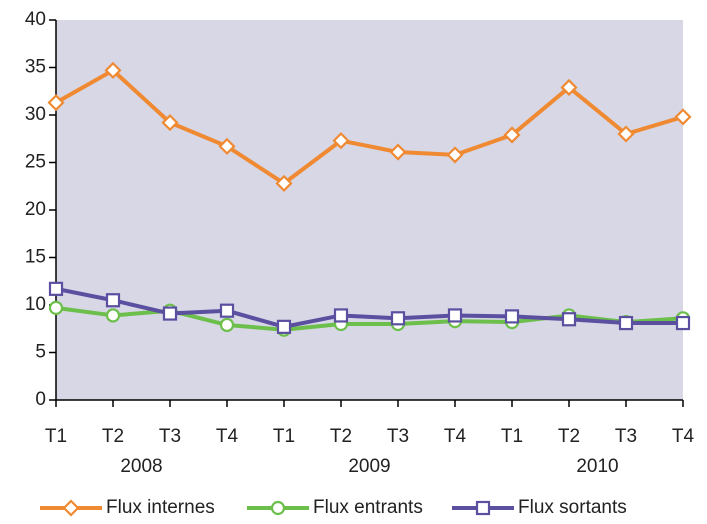 Image resolution: width=707 pixels, height=524 pixels. I want to click on y-tick-label: 40, so click(35, 19).